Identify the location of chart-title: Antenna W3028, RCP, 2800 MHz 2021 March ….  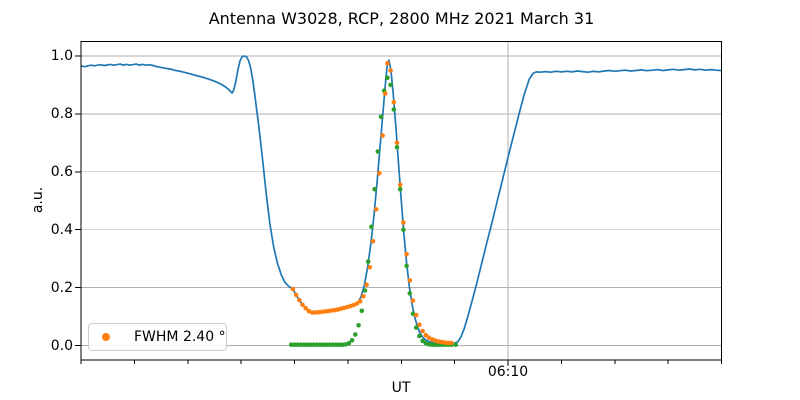
(401, 18).